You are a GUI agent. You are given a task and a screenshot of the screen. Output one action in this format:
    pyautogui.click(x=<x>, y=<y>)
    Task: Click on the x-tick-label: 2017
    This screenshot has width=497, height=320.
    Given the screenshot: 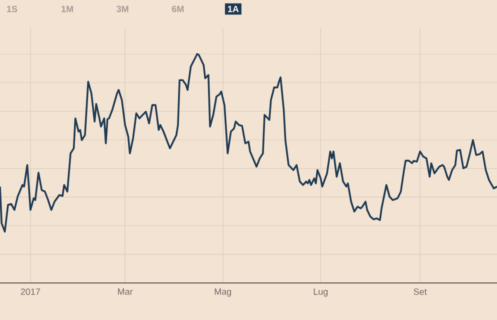 What is the action you would take?
    pyautogui.click(x=30, y=291)
    